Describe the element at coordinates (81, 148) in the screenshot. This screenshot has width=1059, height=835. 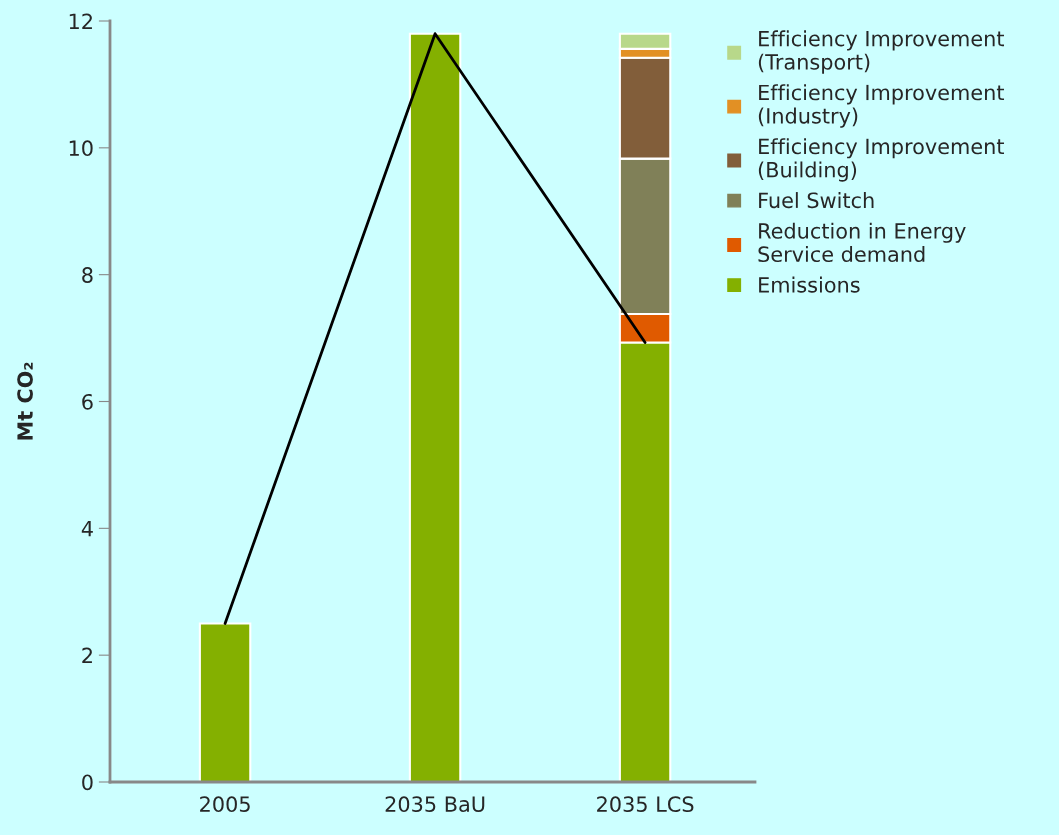
I see `y-tick-label: 10` at that location.